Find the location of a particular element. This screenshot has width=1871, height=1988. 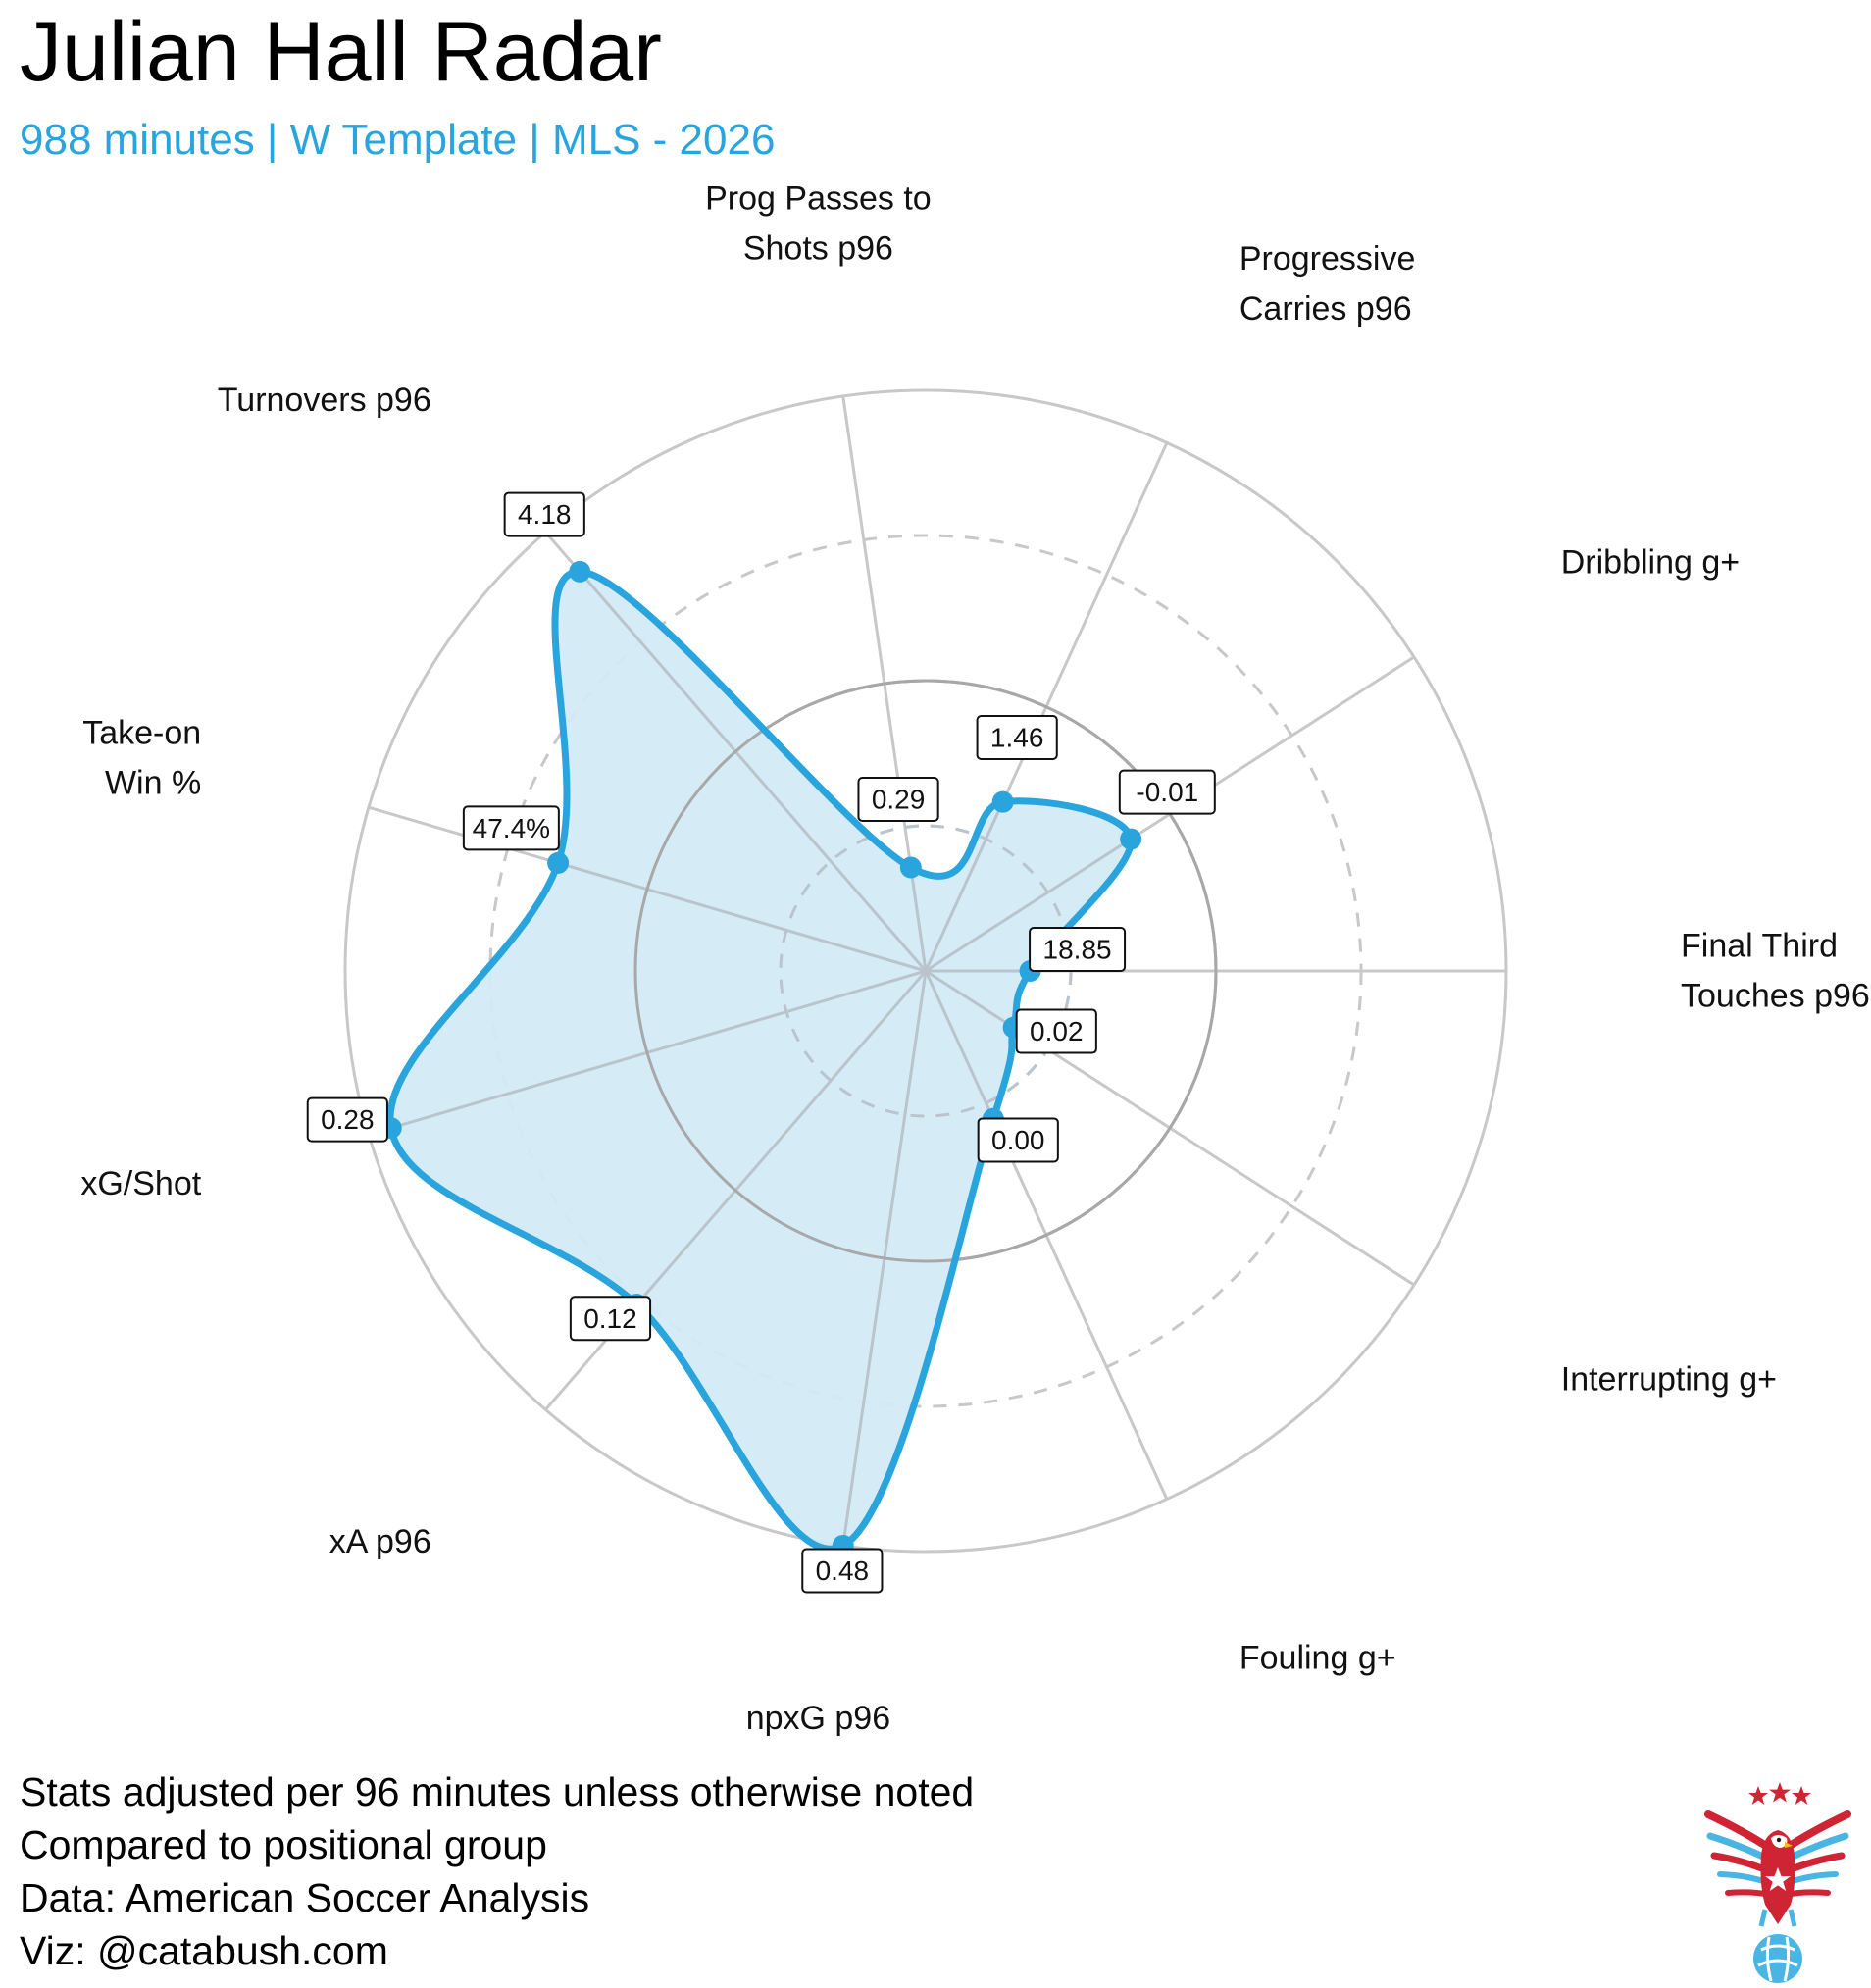

value-label: 0.48 is located at coordinates (842, 1571).